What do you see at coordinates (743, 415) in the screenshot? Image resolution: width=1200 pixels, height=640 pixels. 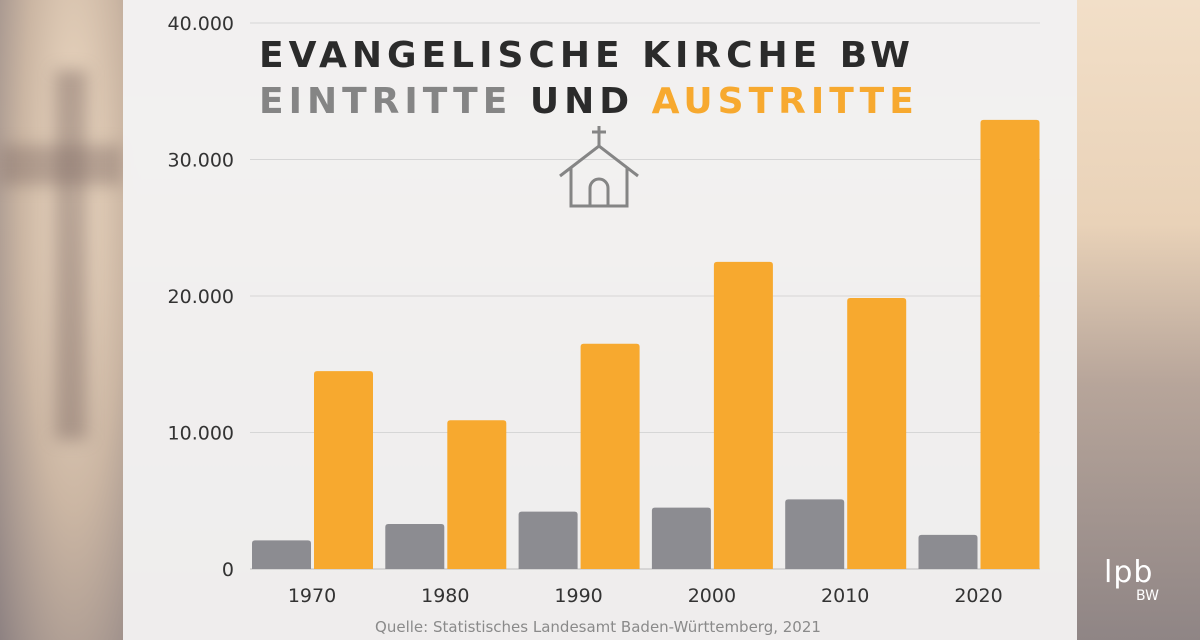 I see `bar-austritte-2000` at bounding box center [743, 415].